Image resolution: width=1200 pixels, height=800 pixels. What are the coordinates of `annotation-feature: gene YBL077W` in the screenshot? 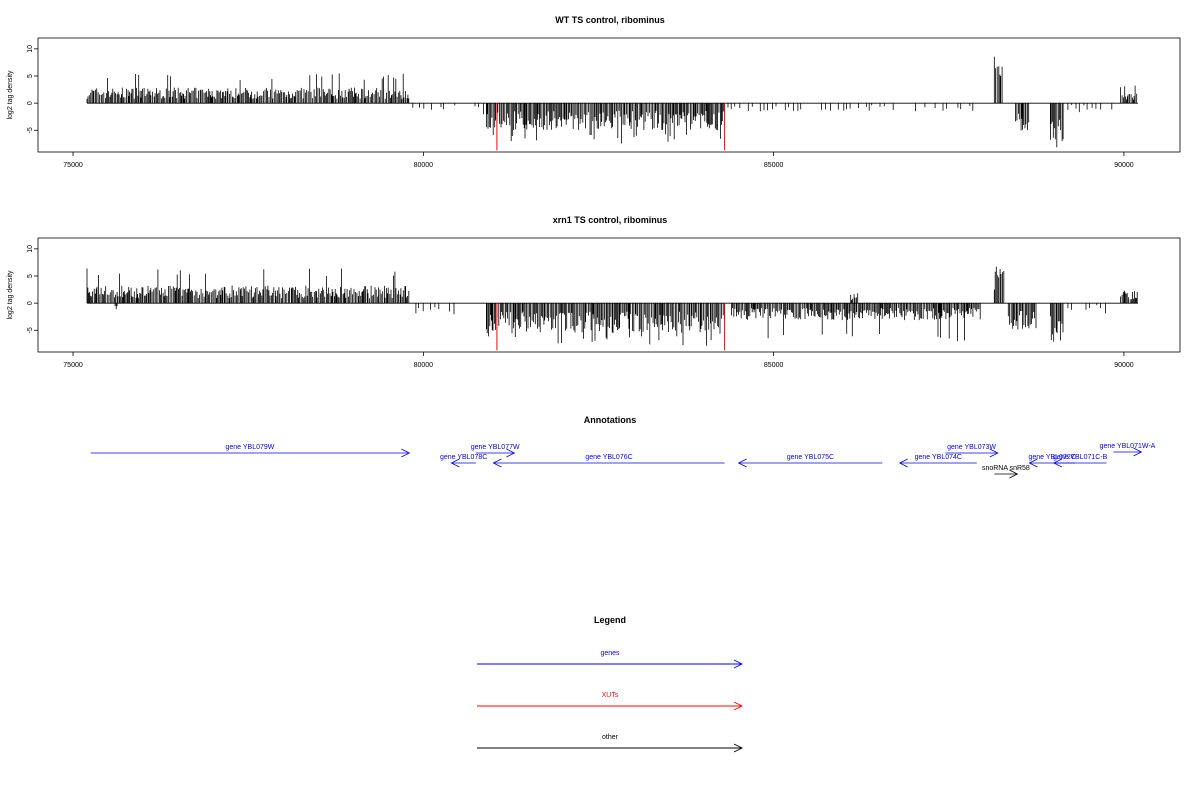 It's located at (495, 451).